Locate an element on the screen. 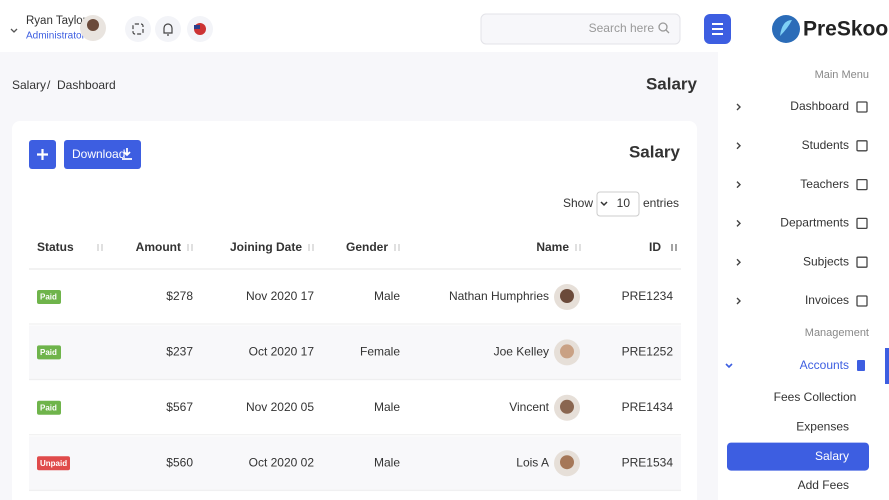  search-icon-handle is located at coordinates (667, 31).